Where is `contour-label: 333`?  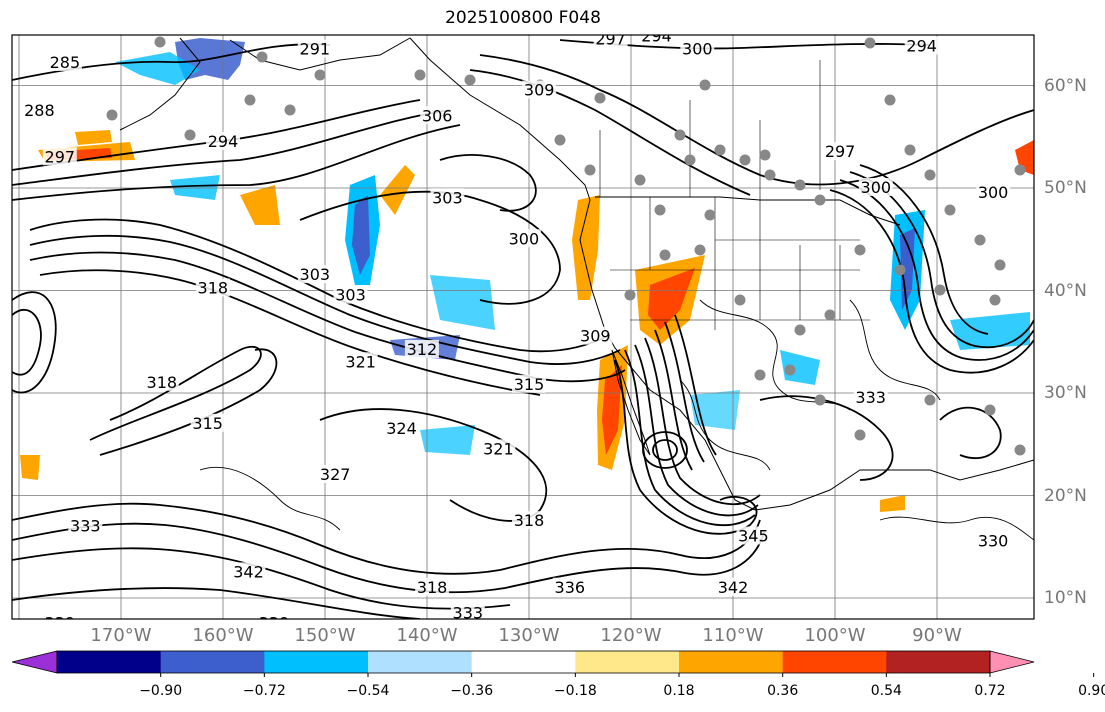 contour-label: 333 is located at coordinates (468, 612).